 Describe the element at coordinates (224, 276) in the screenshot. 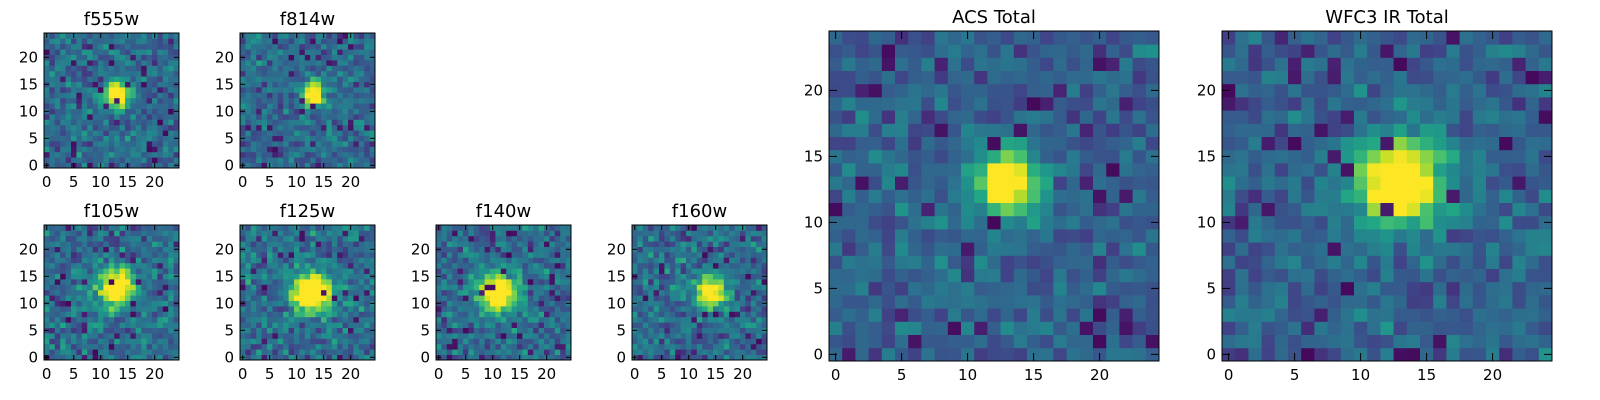

I see `y-tick-label: 15` at that location.